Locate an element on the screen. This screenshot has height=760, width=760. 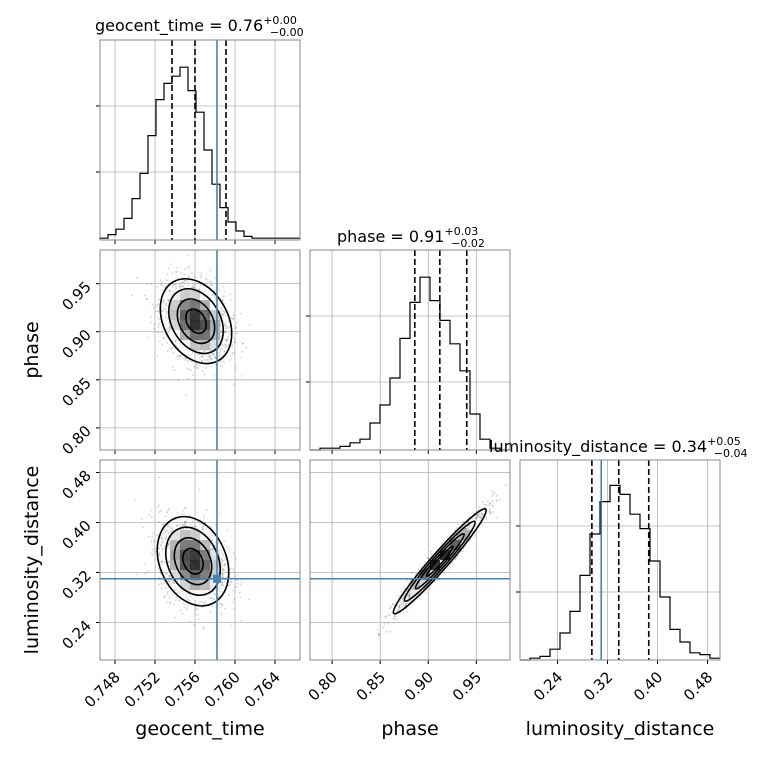
xtick-label: 0.90 is located at coordinates (419, 686).